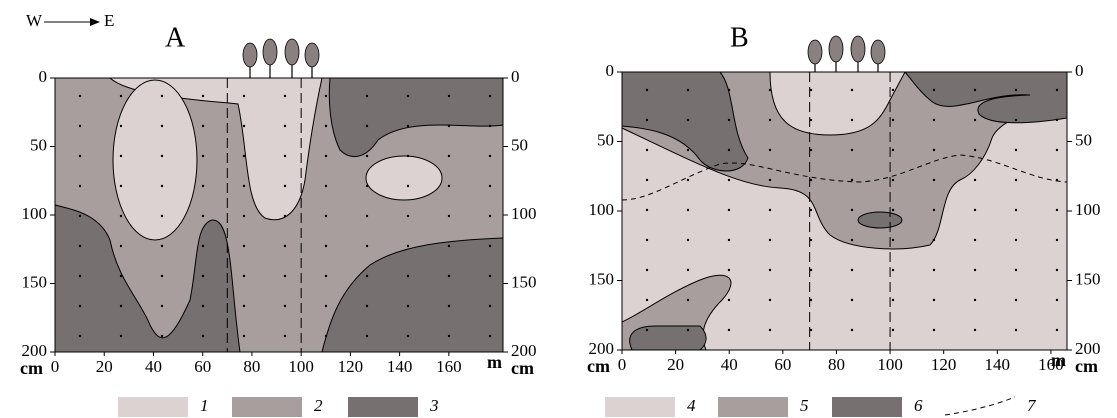 The width and height of the screenshot is (1117, 418). What do you see at coordinates (204, 405) in the screenshot?
I see `legend-label: 1` at bounding box center [204, 405].